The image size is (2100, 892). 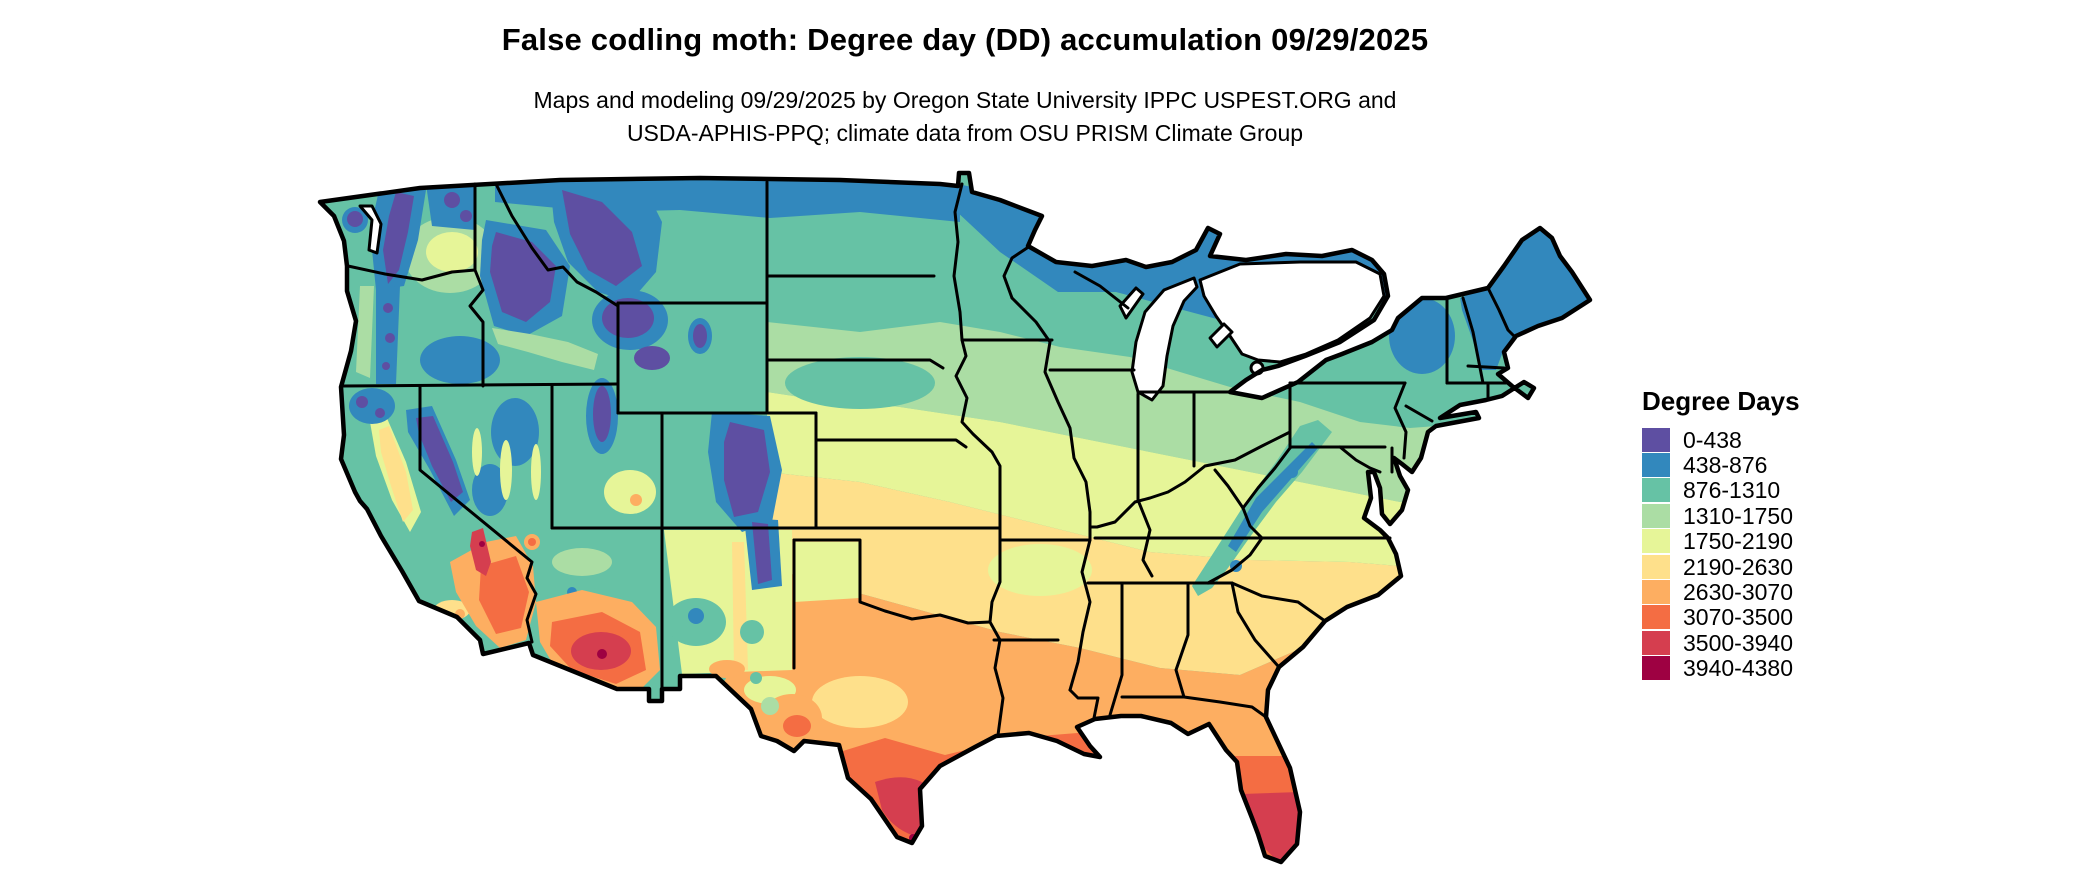 What do you see at coordinates (1721, 401) in the screenshot?
I see `legend-title: Degree Days` at bounding box center [1721, 401].